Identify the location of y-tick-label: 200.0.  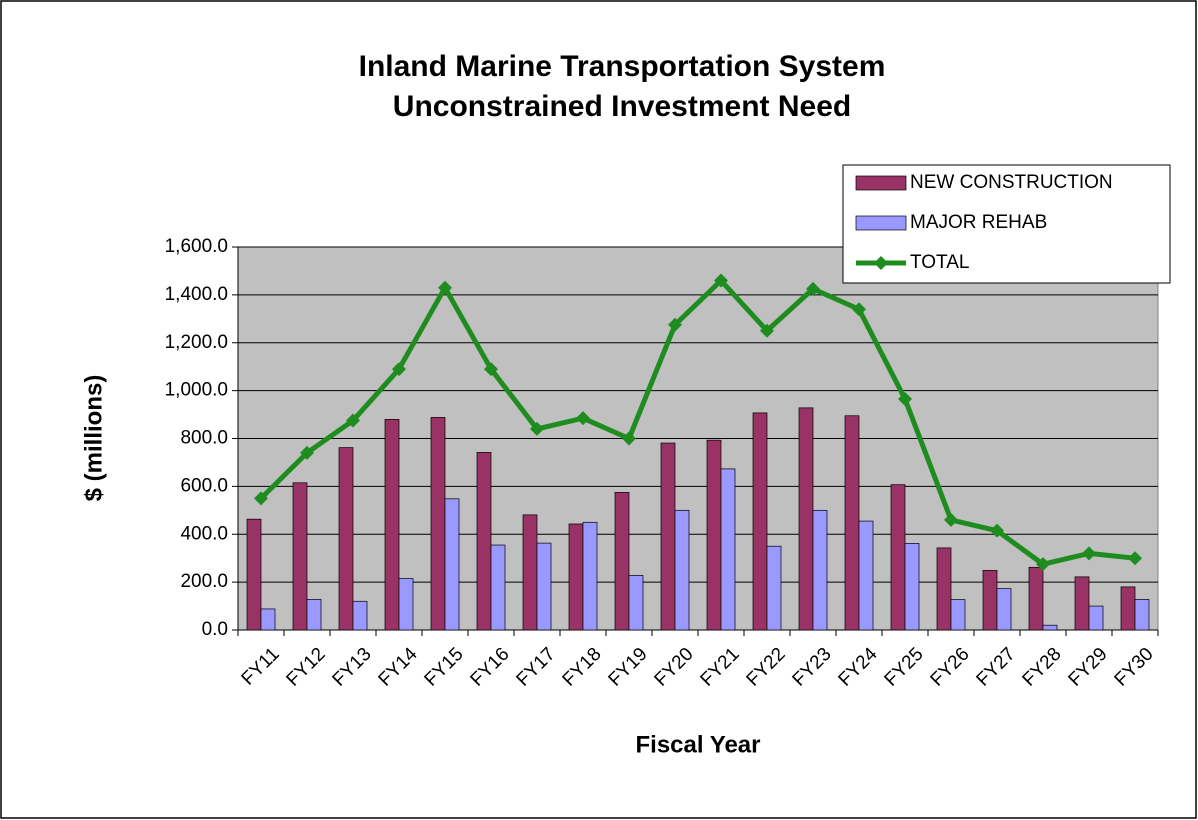
(204, 581).